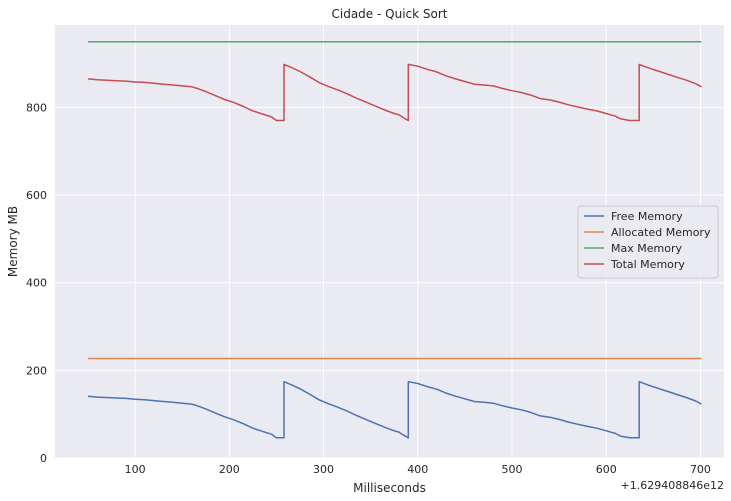 This screenshot has width=731, height=501. What do you see at coordinates (43, 458) in the screenshot?
I see `y-tick-label: 0` at bounding box center [43, 458].